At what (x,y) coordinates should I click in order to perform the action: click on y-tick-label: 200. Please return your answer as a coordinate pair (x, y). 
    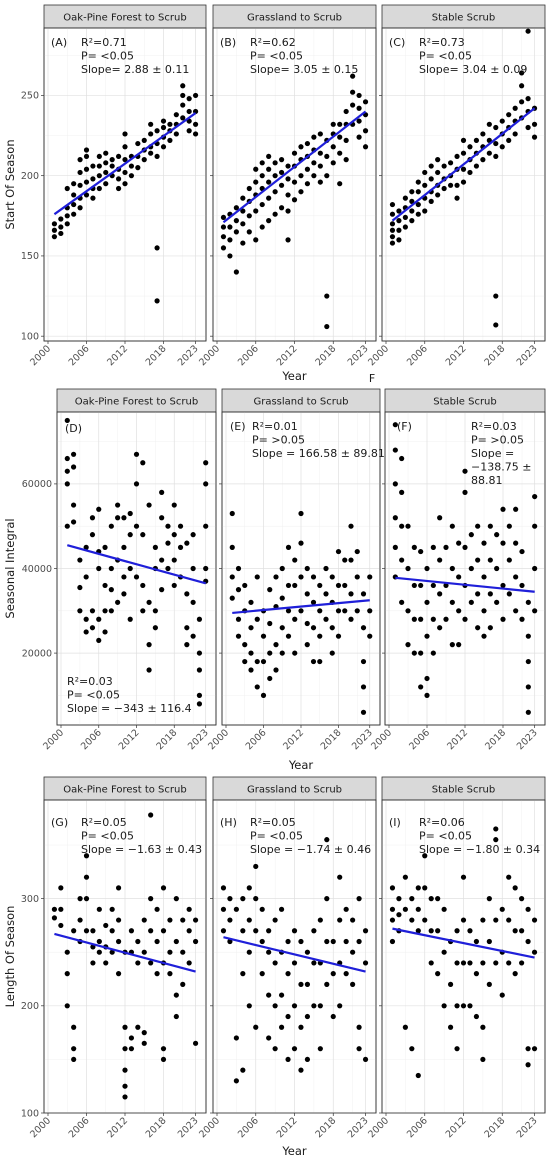
    Looking at the image, I should click on (30, 1006).